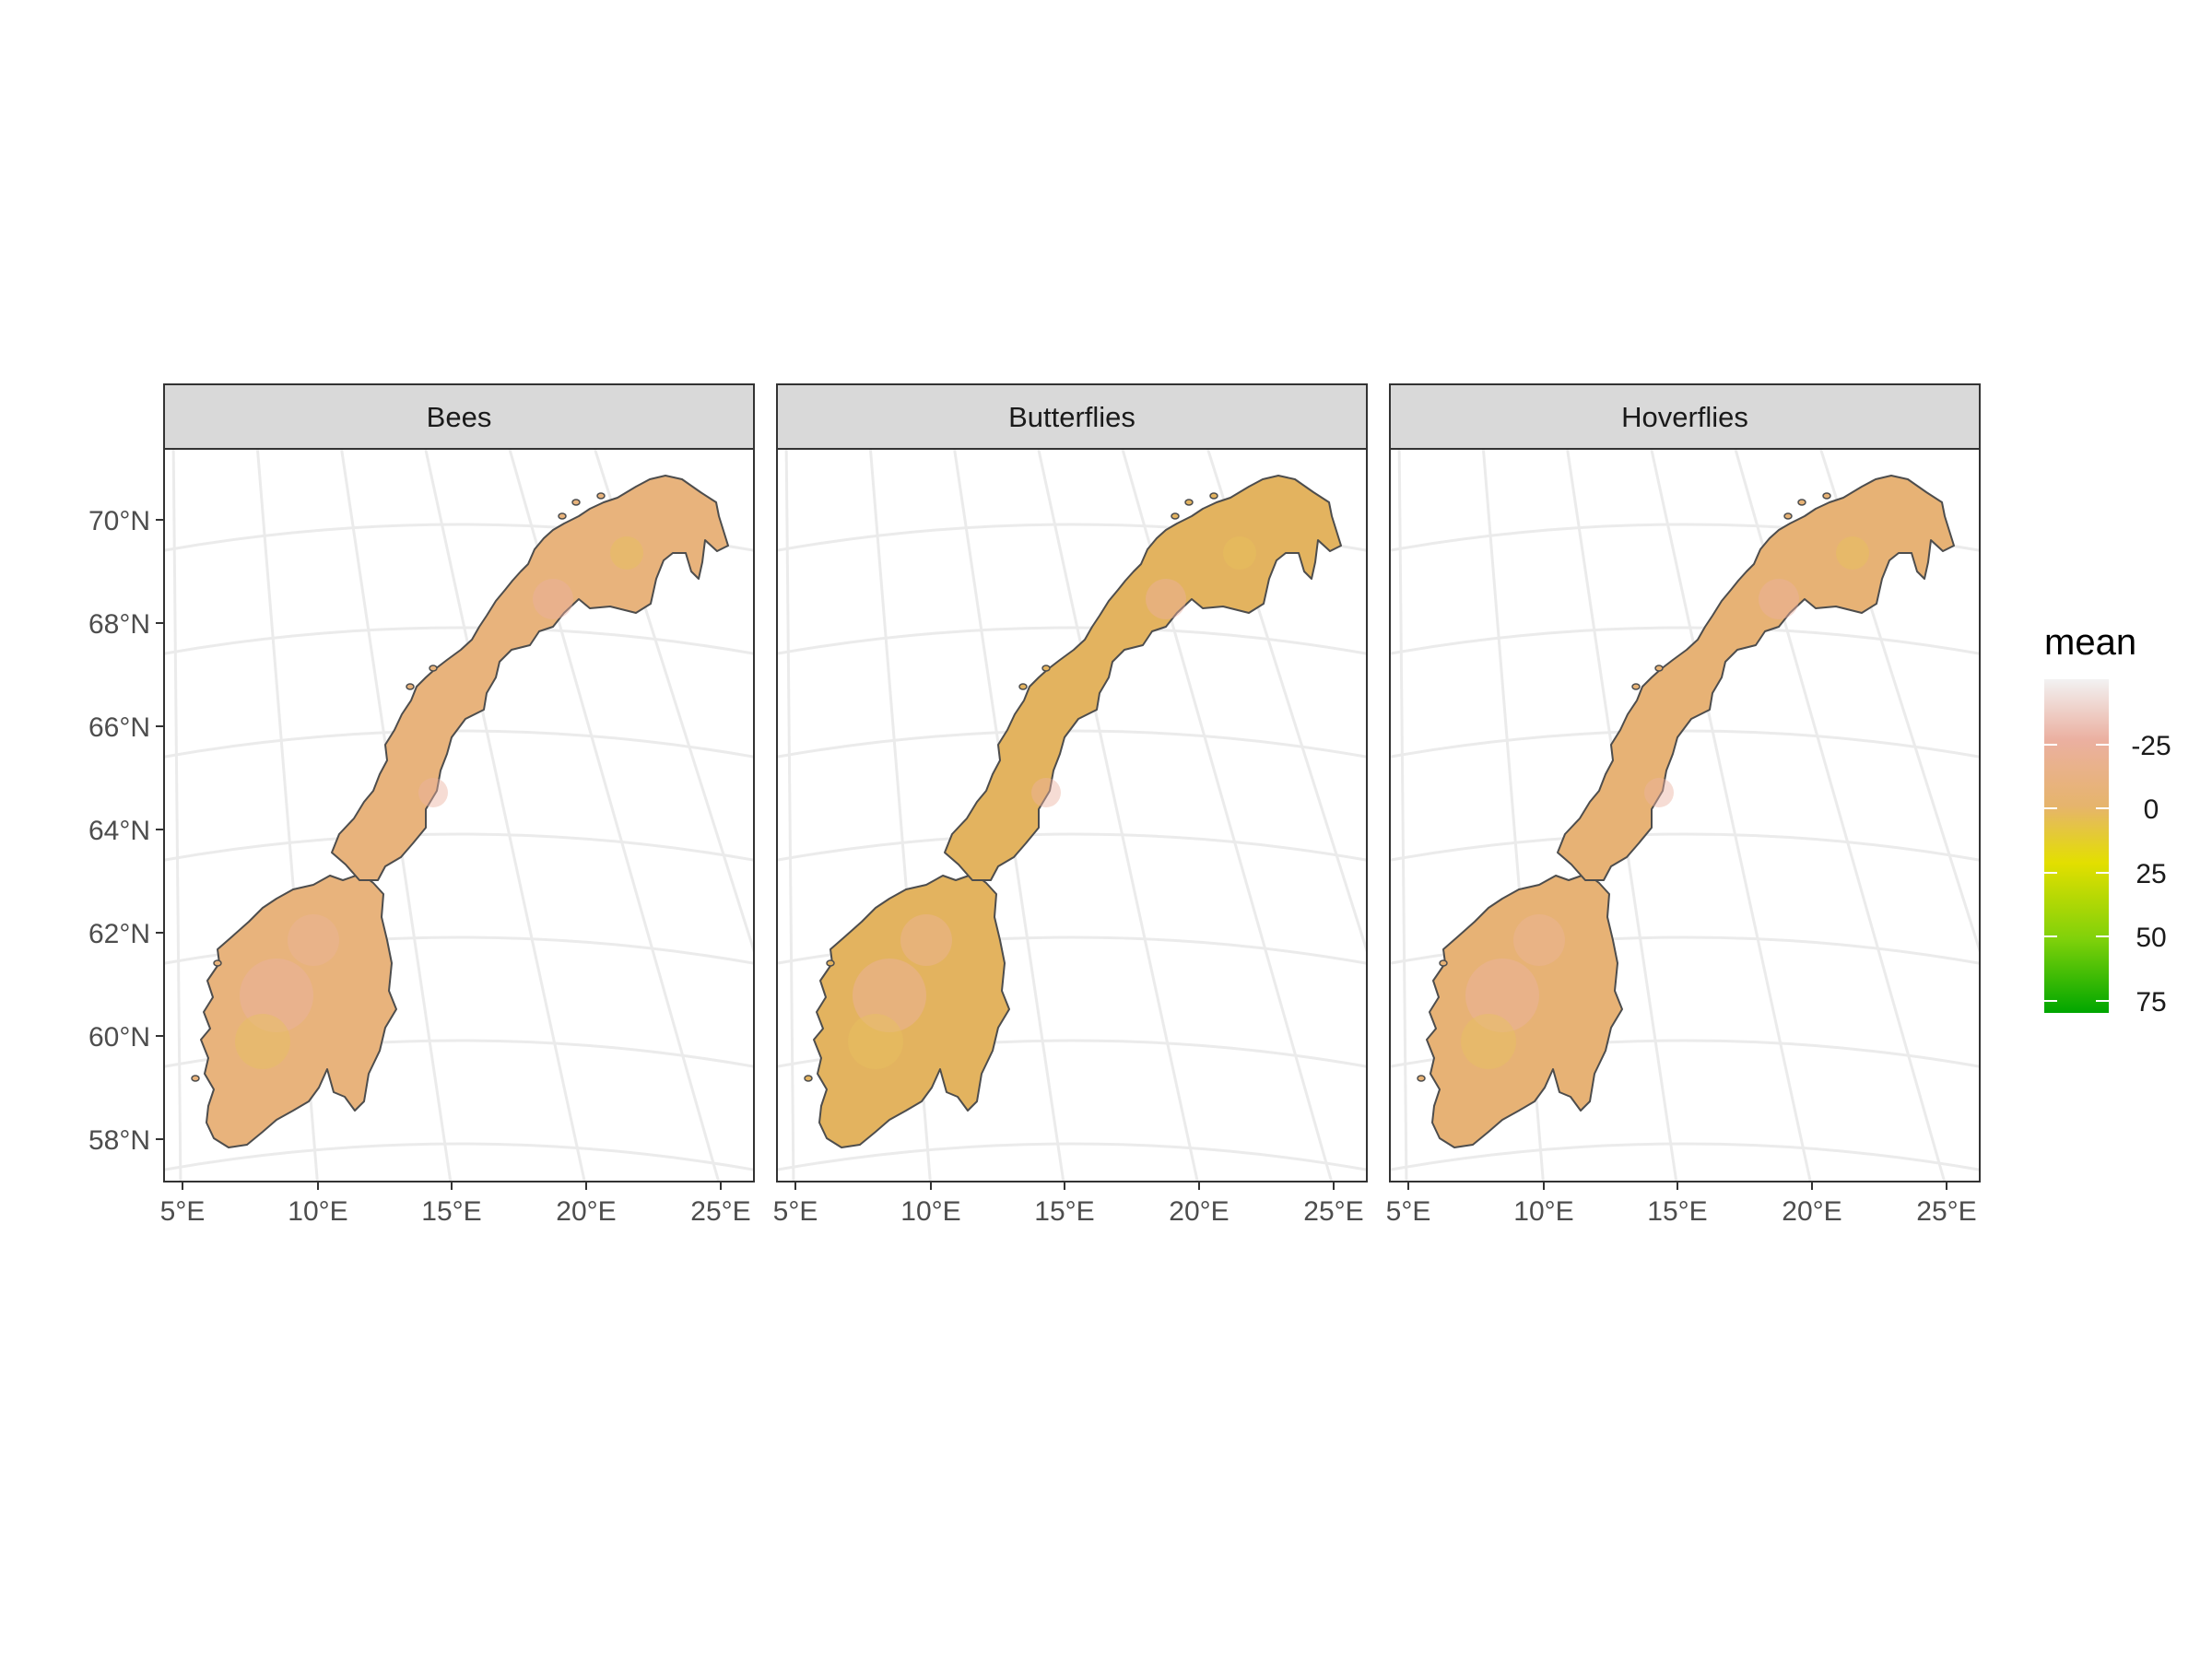 The height and width of the screenshot is (1659, 2212). What do you see at coordinates (459, 417) in the screenshot?
I see `facet-strip-label: Bees` at bounding box center [459, 417].